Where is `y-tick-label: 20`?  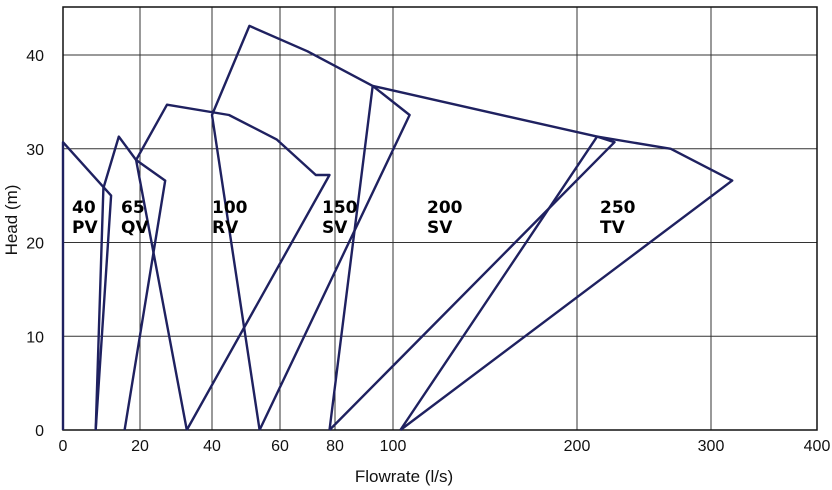 y-tick-label: 20 is located at coordinates (35, 244).